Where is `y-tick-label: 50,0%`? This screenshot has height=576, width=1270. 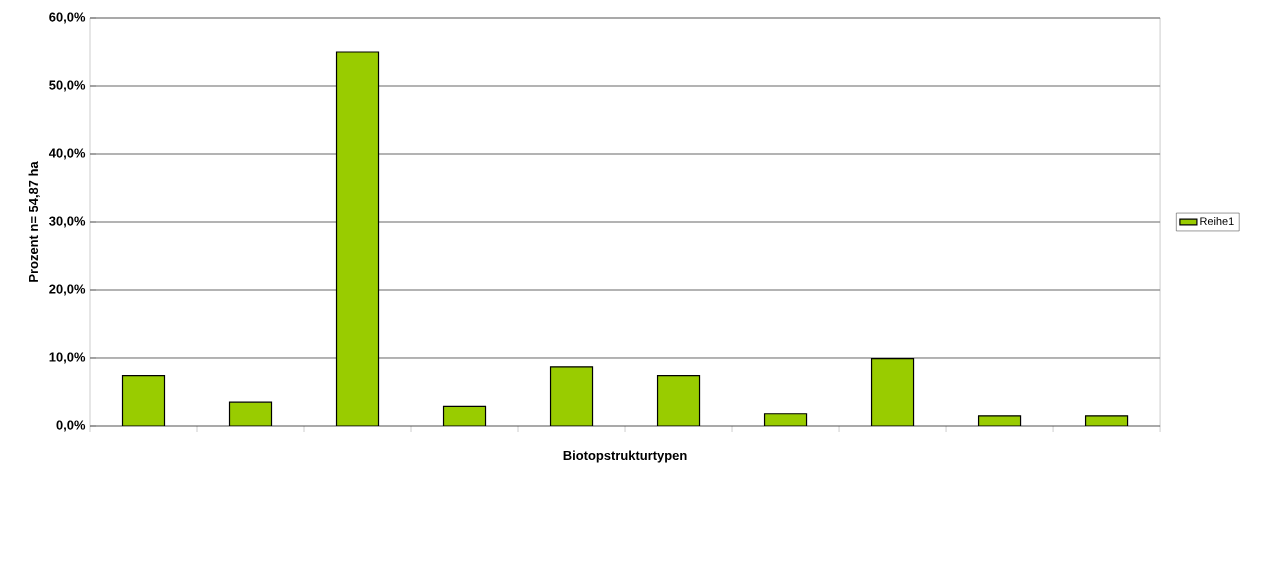
y-tick-label: 50,0% is located at coordinates (67, 86).